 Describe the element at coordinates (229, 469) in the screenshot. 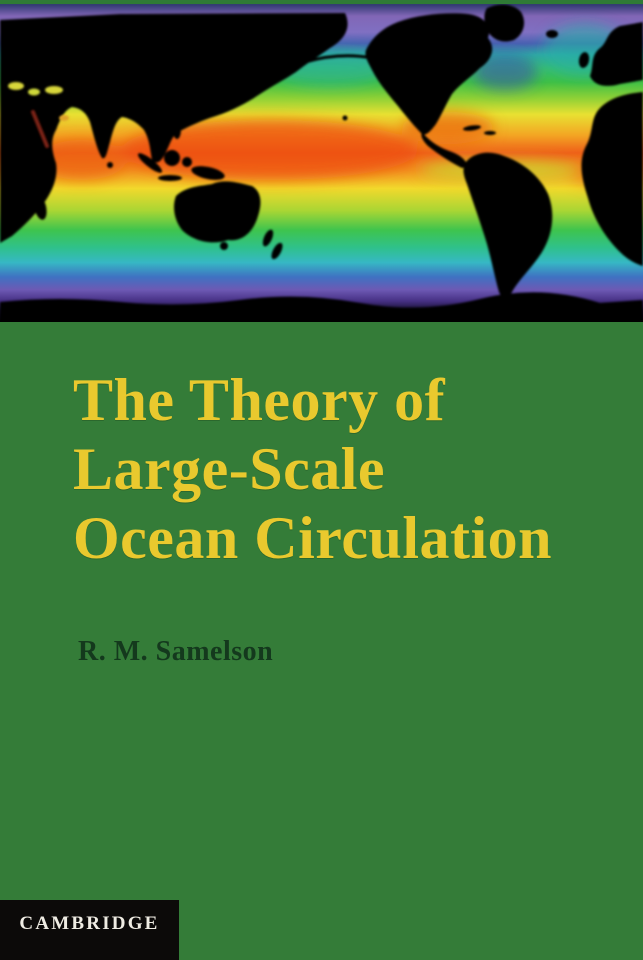

I see `title-line-2: Large-Scale` at that location.